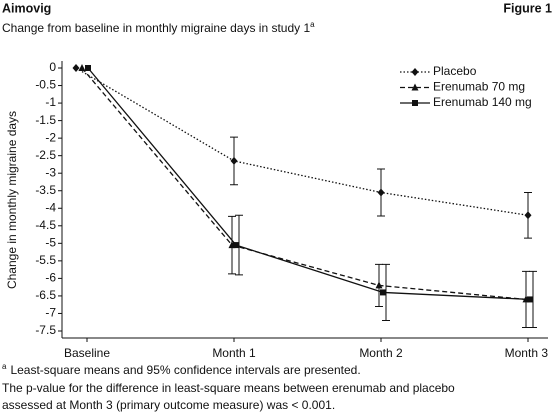  I want to click on y-tick-label: -7.5, so click(45, 330).